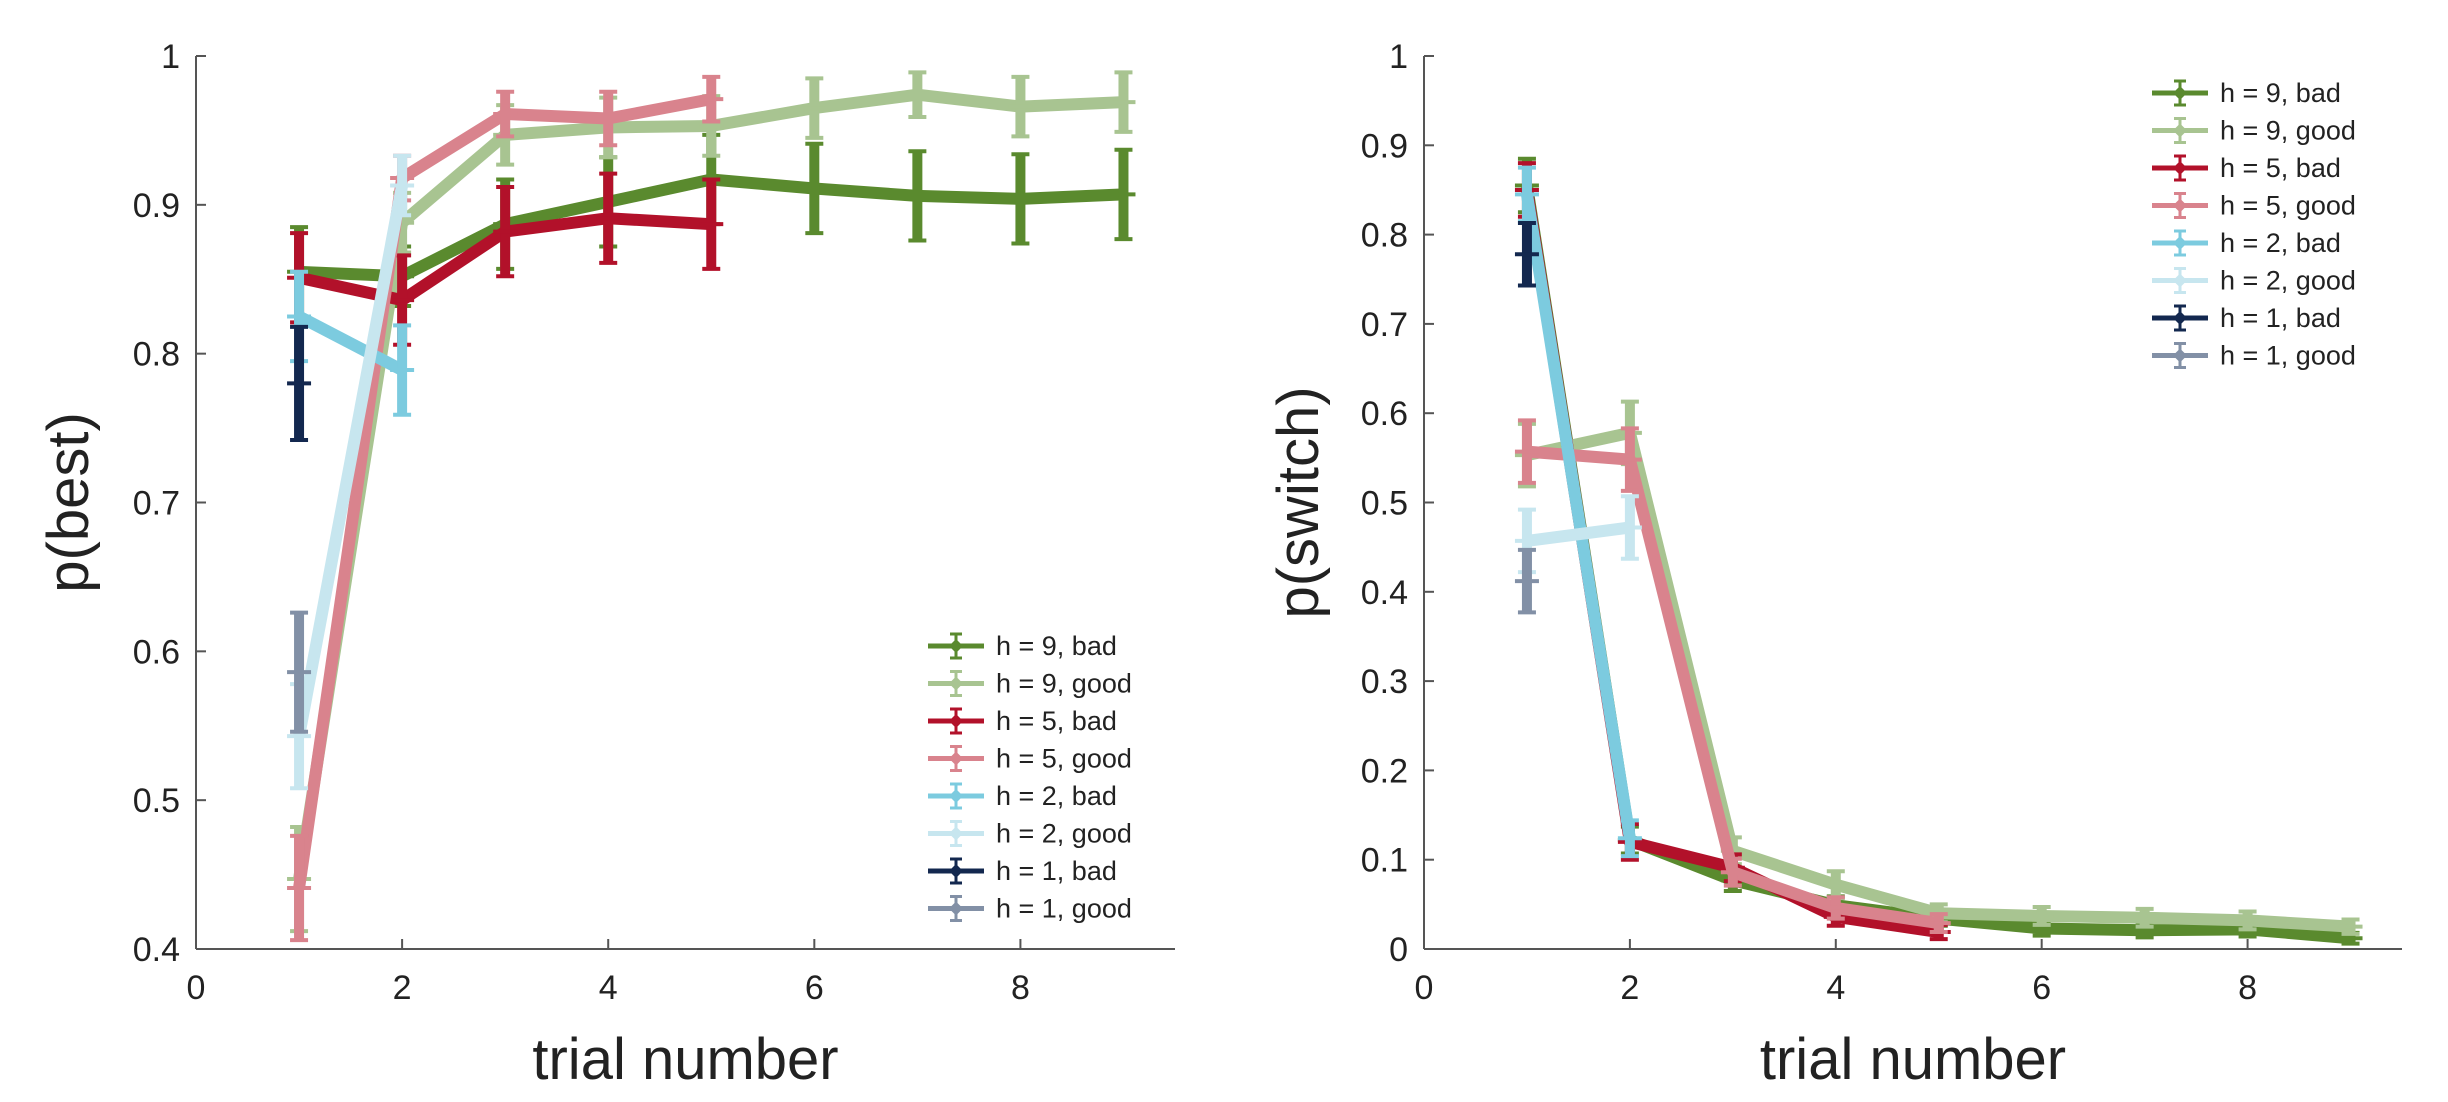 The height and width of the screenshot is (1102, 2448). Describe the element at coordinates (1384, 771) in the screenshot. I see `y-tick-label: 0.2` at that location.